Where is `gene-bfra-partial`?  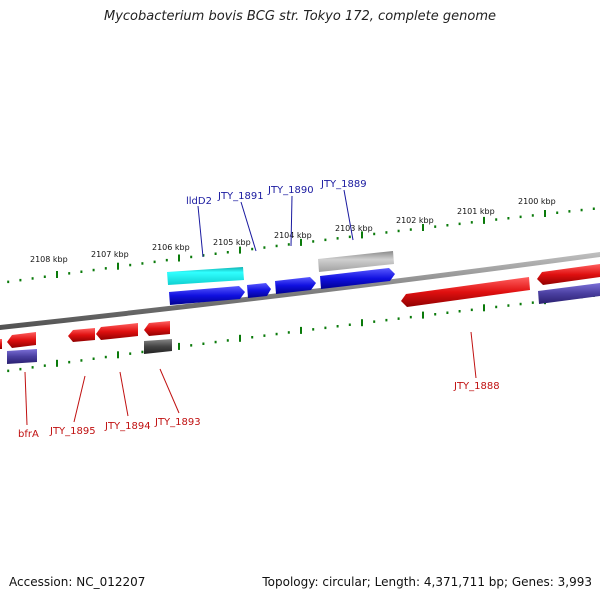
gene-bfra-partial is located at coordinates (1, 344).